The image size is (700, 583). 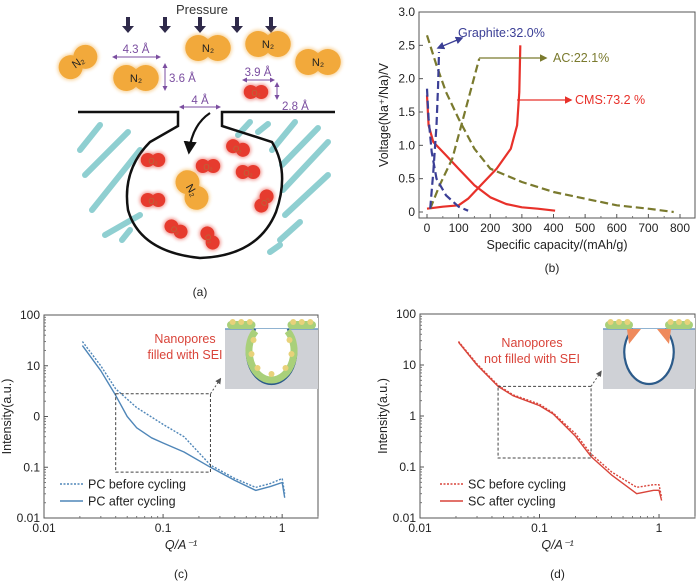 I want to click on entry-arrow-icon, so click(x=197, y=133).